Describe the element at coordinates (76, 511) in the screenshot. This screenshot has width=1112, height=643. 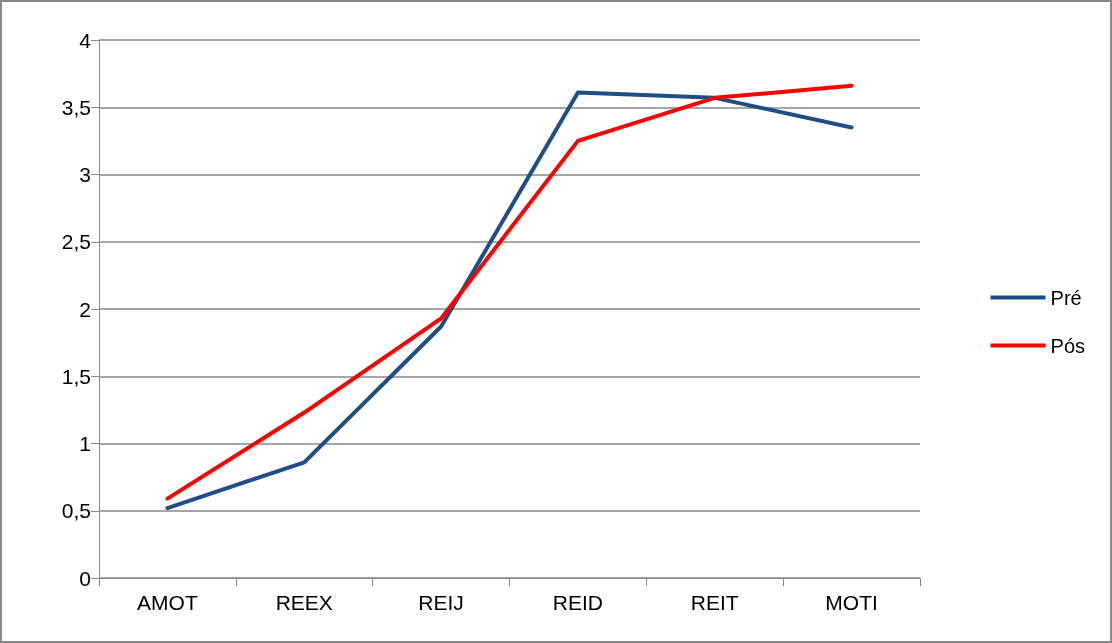
I see `y-tick-label: 0,5` at that location.